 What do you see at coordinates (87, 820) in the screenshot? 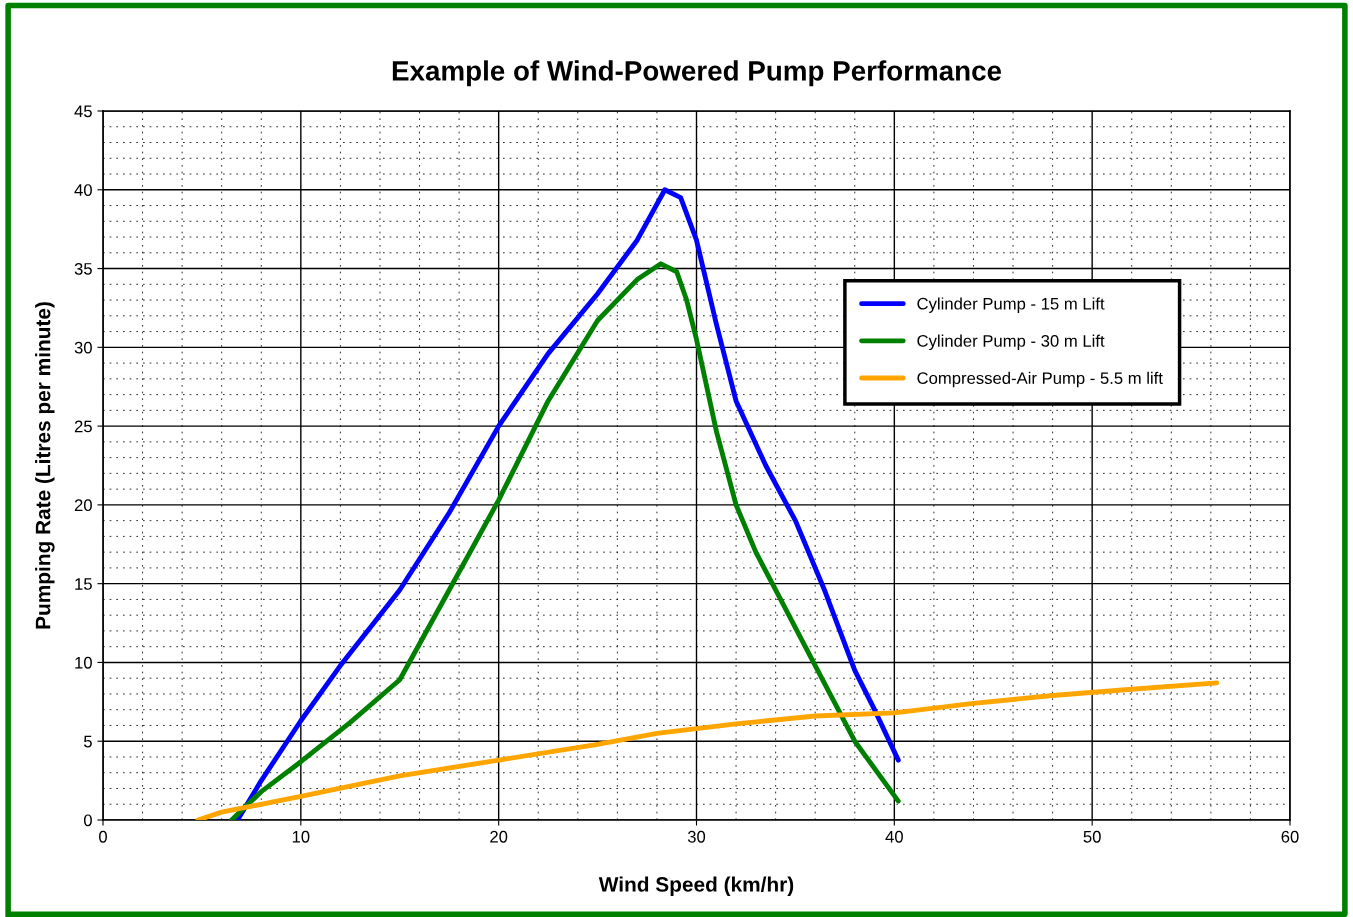
I see `y-tick-label: 0` at bounding box center [87, 820].